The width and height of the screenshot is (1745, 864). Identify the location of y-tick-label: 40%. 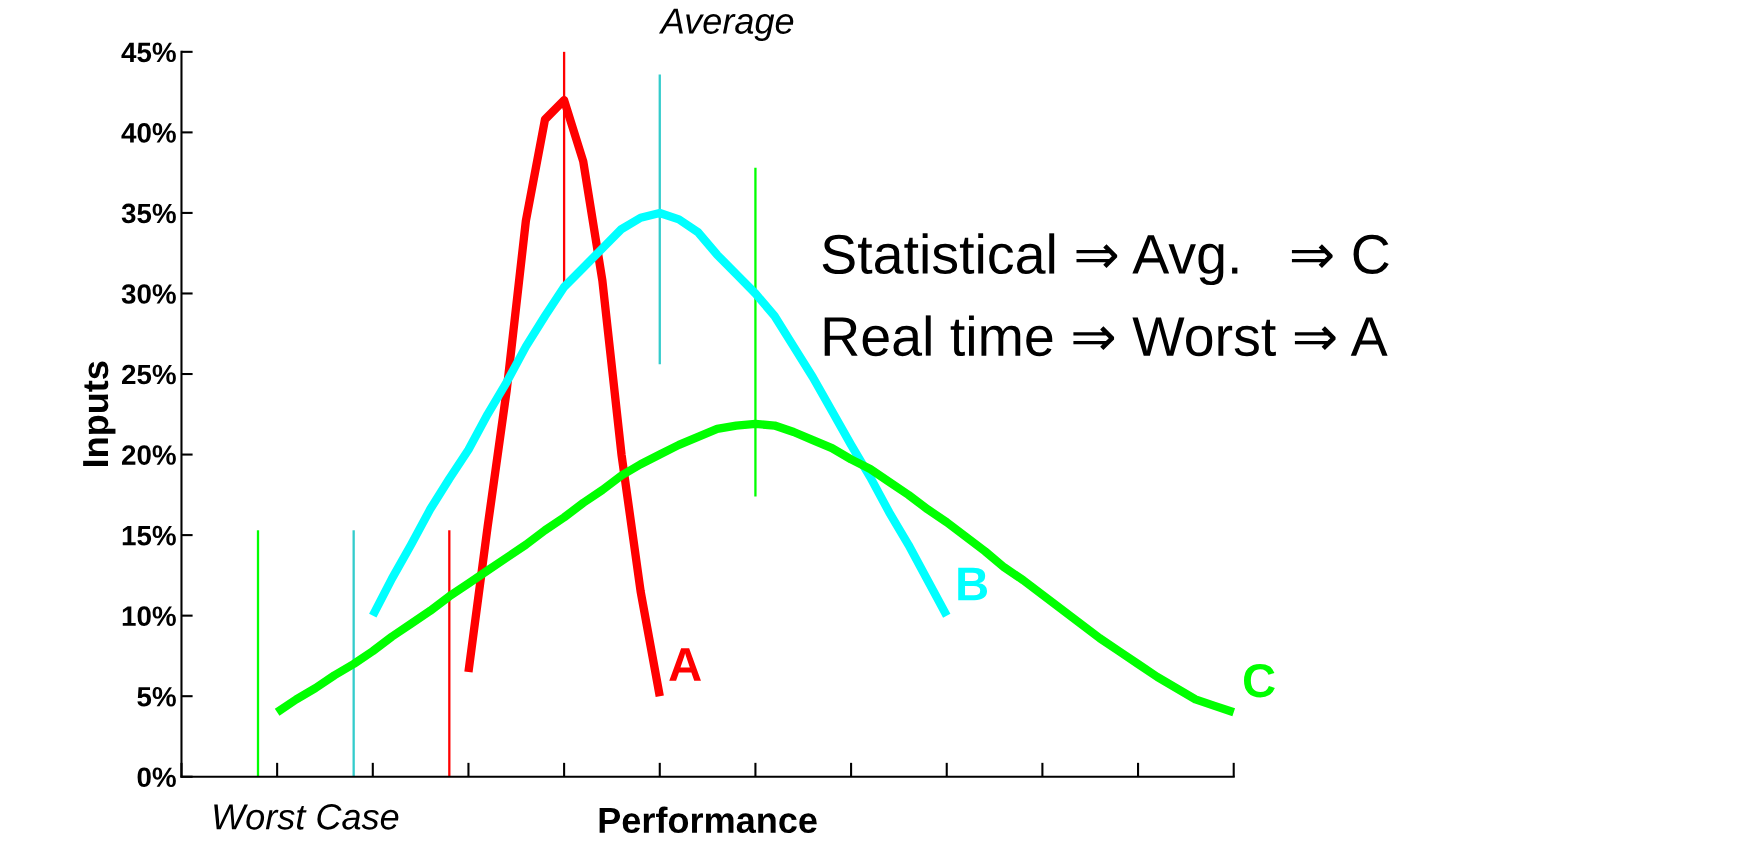
(148, 133).